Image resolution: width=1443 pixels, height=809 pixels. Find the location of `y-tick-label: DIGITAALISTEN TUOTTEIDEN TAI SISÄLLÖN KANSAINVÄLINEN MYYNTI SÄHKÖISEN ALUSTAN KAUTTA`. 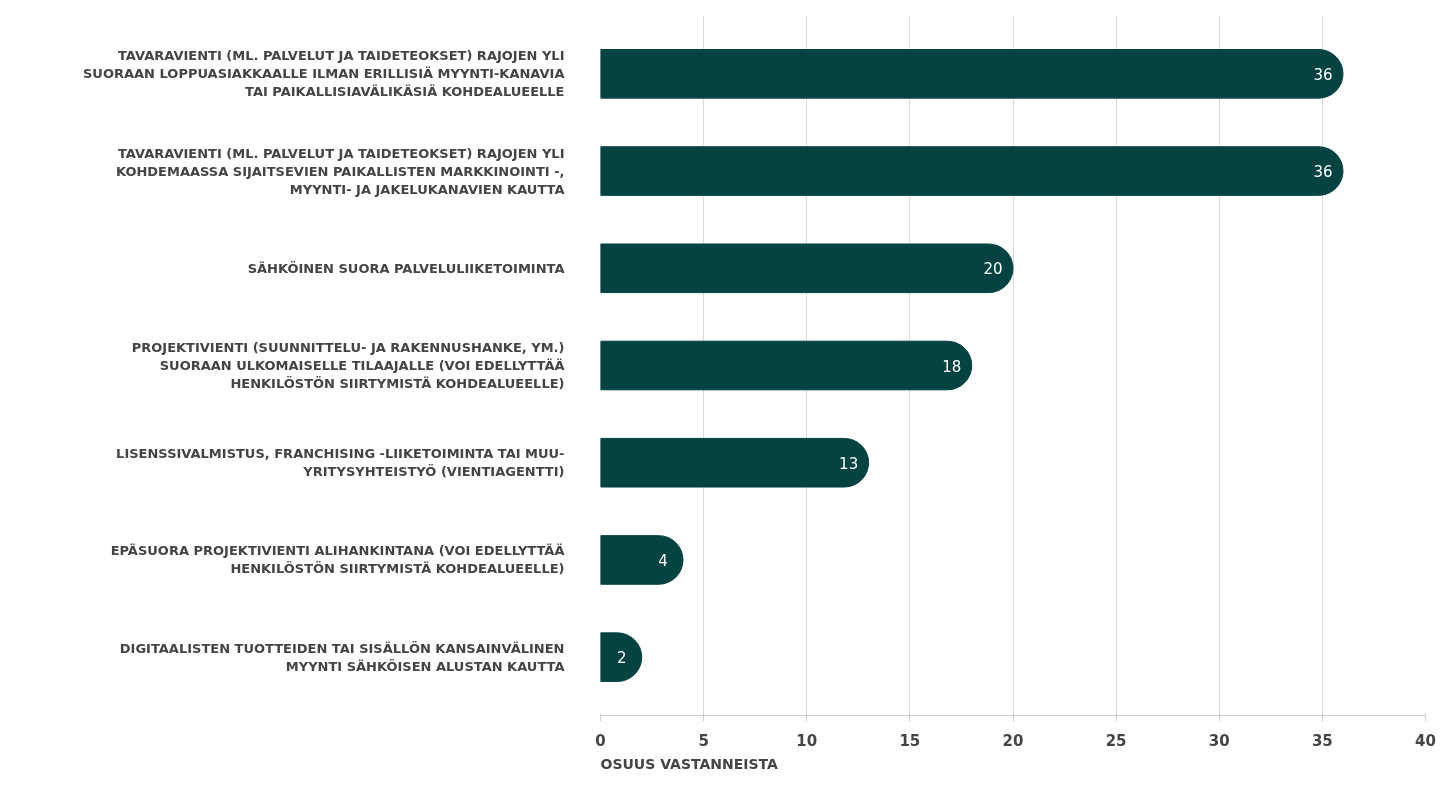

y-tick-label: DIGITAALISTEN TUOTTEIDEN TAI SISÄLLÖN KANSAINVÄLINEN MYYNTI SÄHKÖISEN ALUSTAN KAUTTA is located at coordinates (342, 657).